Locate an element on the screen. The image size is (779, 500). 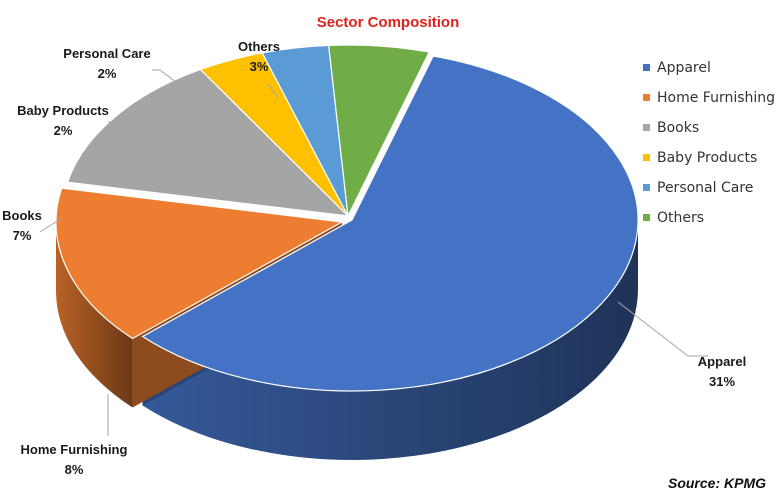
slice-others is located at coordinates (379, 131).